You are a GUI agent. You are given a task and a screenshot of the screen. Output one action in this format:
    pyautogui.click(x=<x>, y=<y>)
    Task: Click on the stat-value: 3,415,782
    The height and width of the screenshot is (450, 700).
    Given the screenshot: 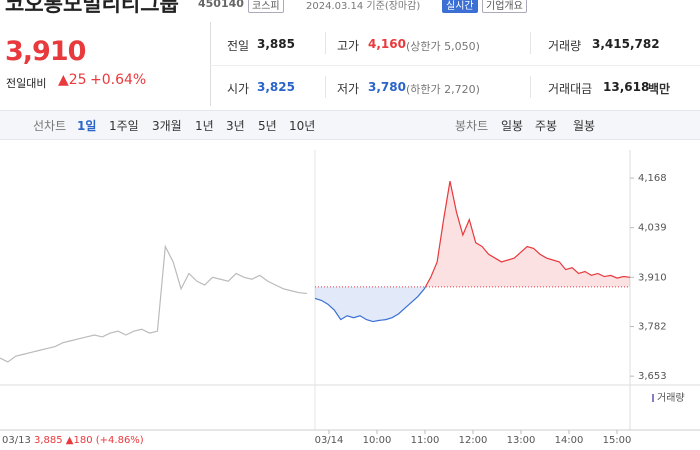 What is the action you would take?
    pyautogui.click(x=626, y=44)
    